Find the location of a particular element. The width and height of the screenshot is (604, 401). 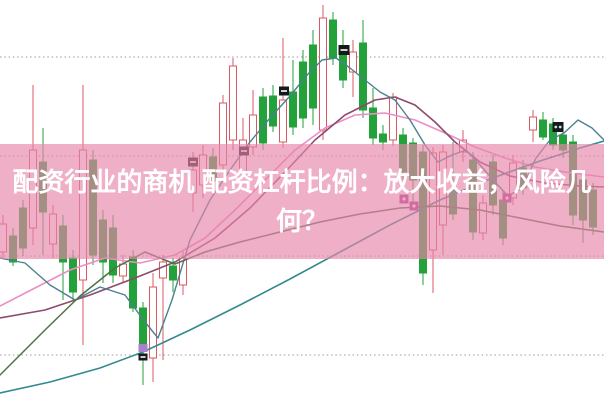

headline-text-line2: 何？ is located at coordinates (301, 220).